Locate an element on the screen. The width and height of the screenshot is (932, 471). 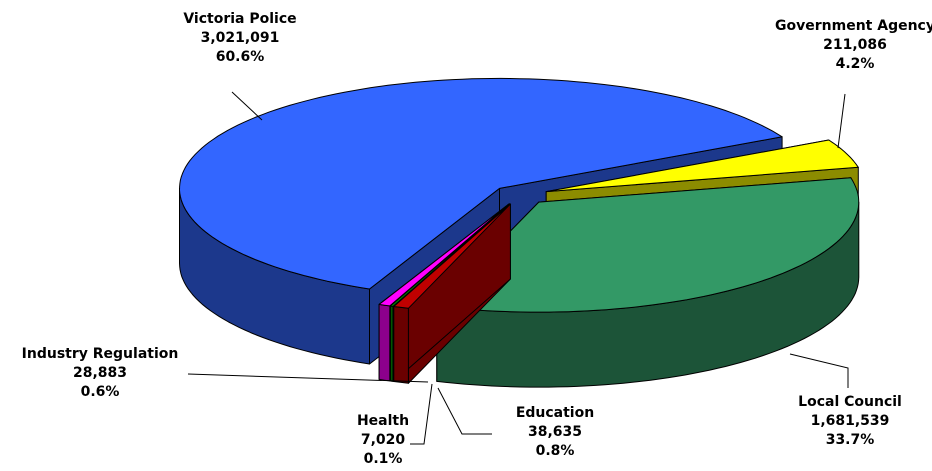
value-label: 7,020 is located at coordinates (383, 440).